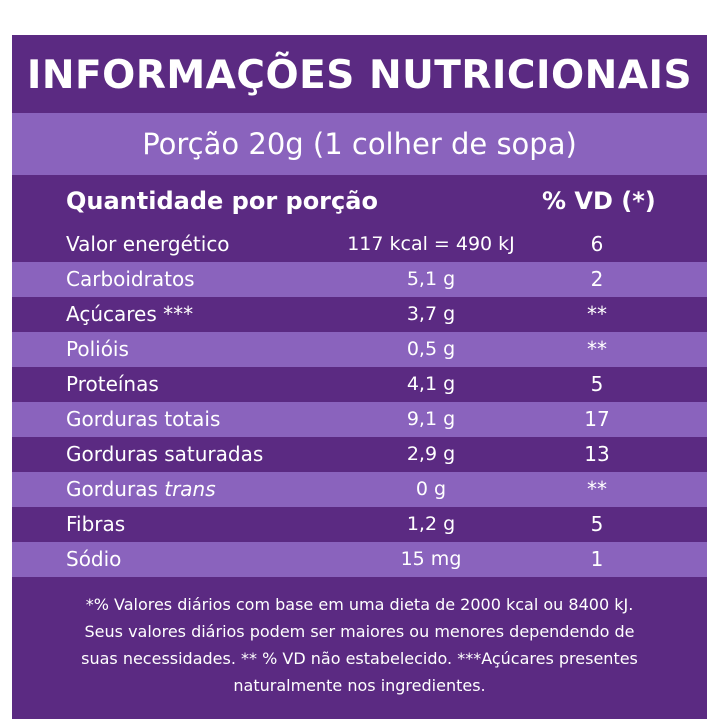 This screenshot has height=719, width=719. I want to click on header-vd: % VD (*), so click(599, 201).